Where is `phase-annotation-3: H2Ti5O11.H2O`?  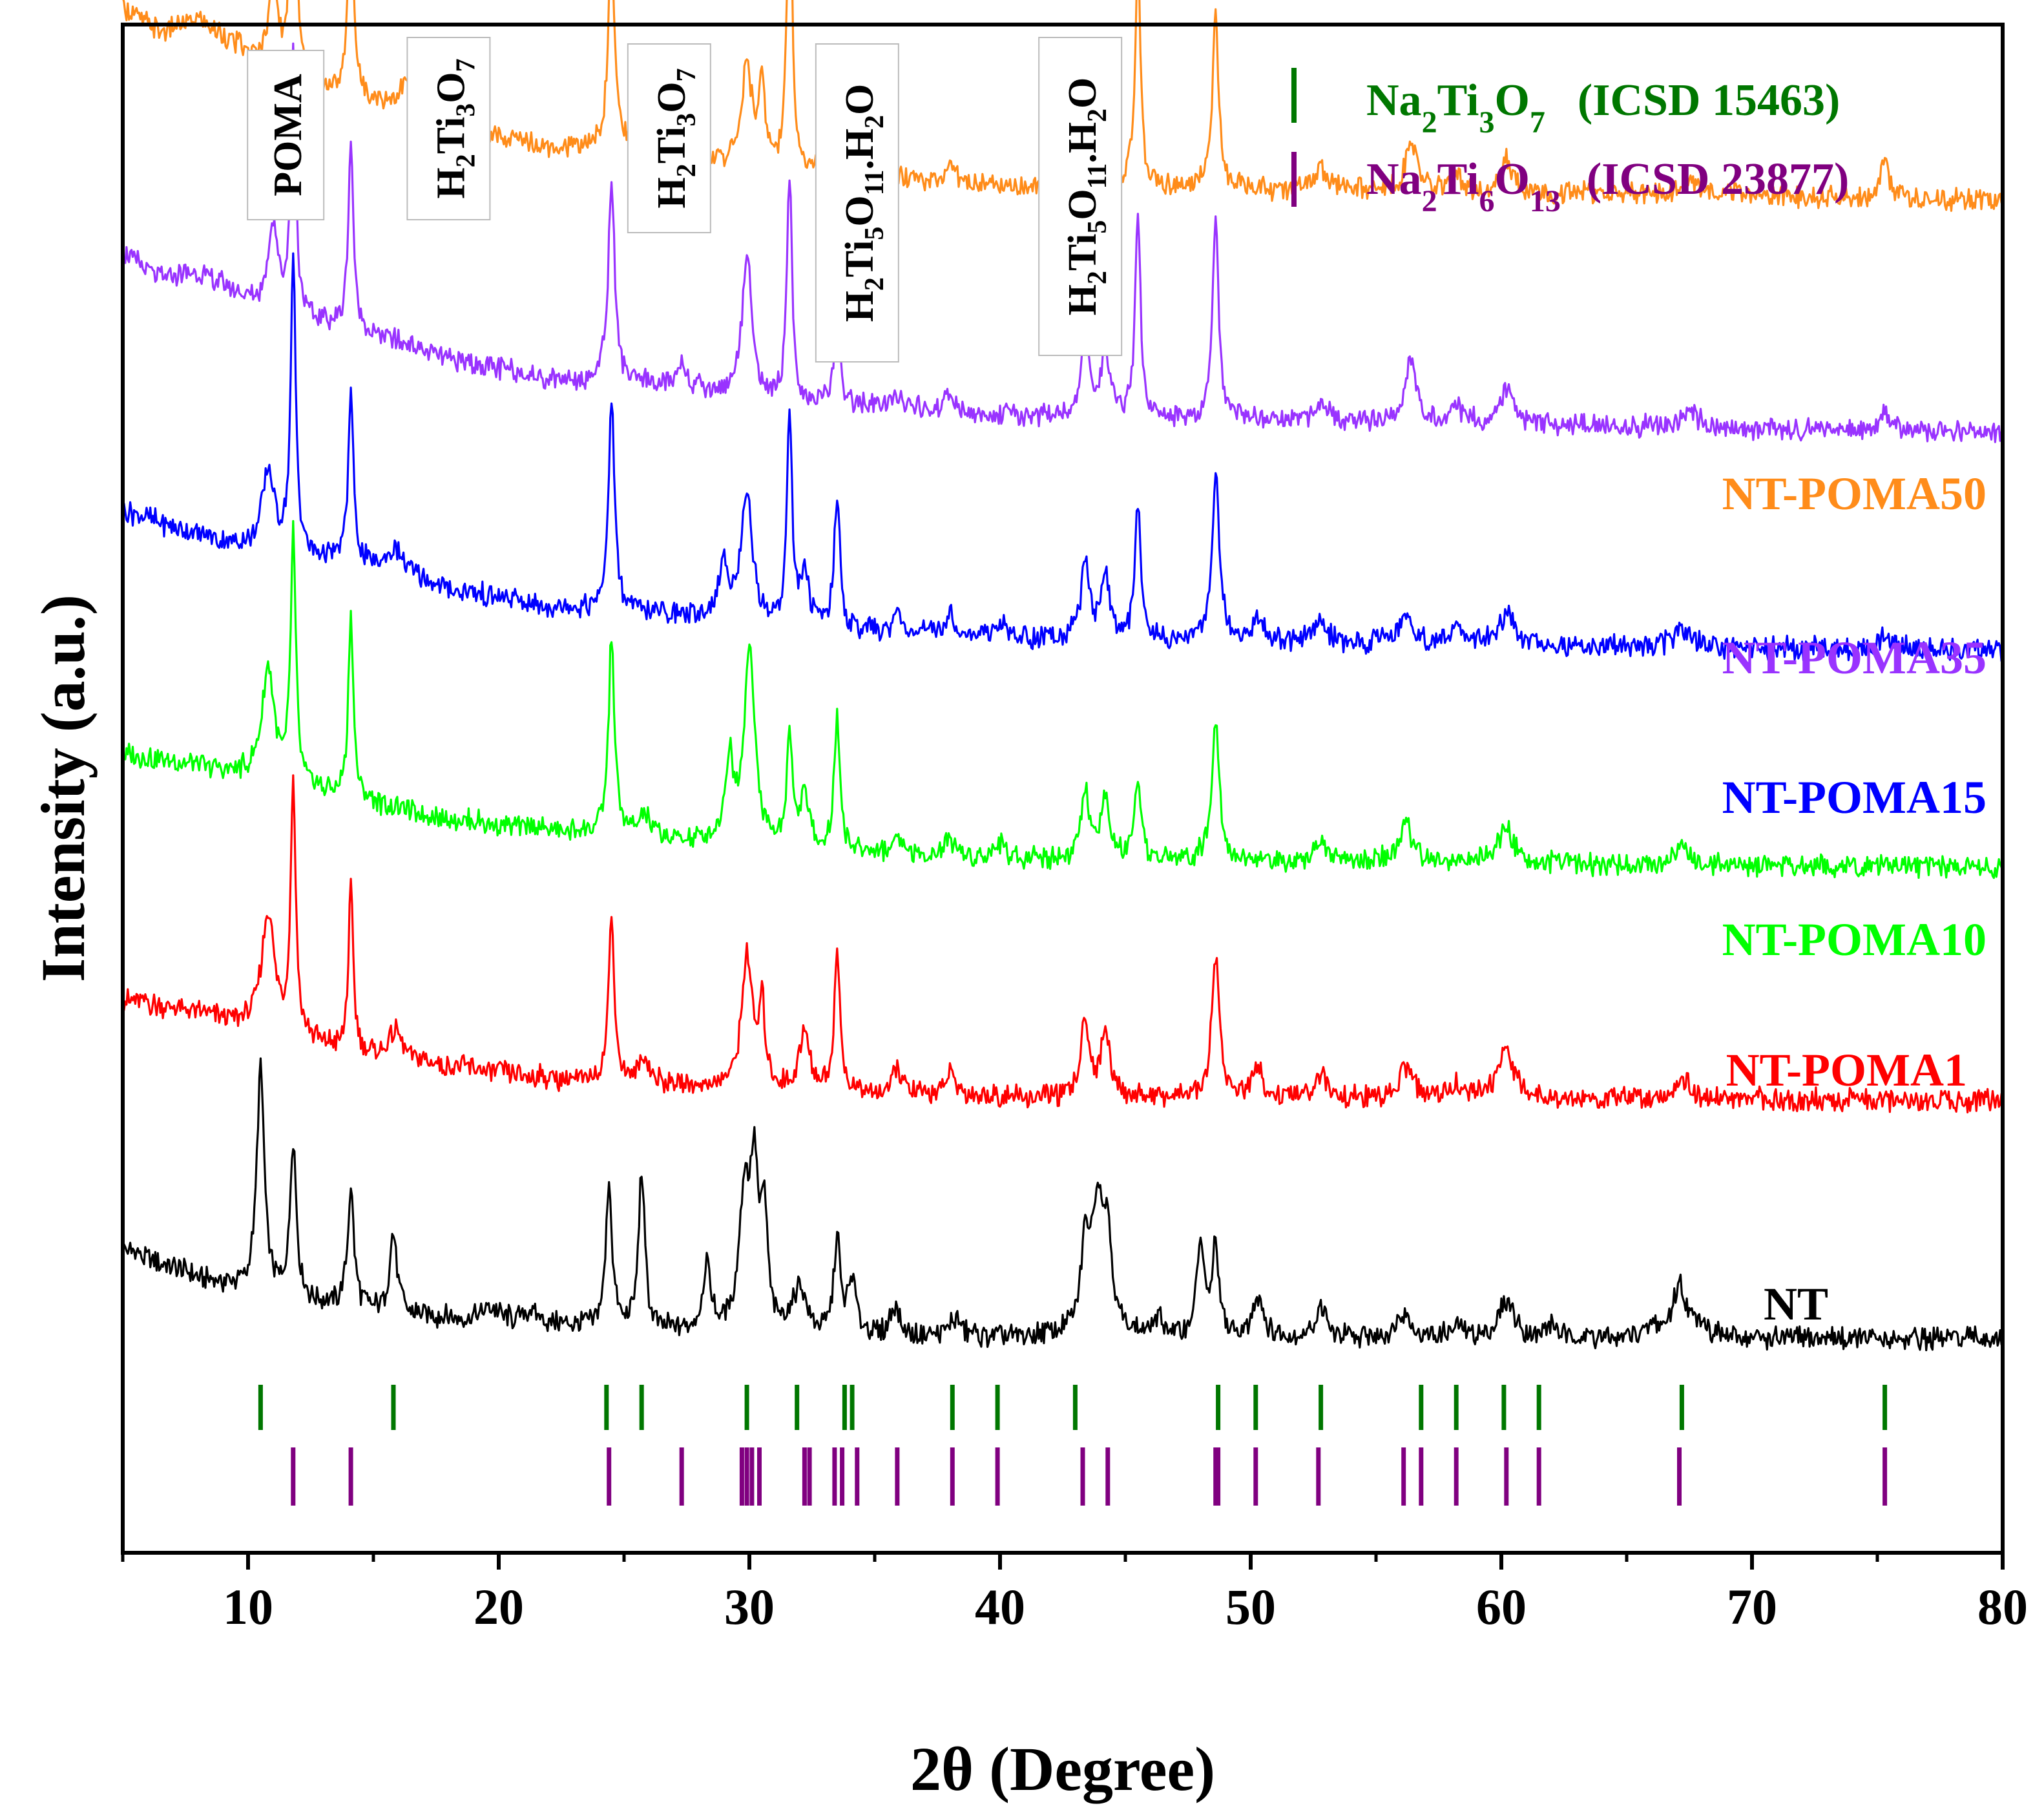
phase-annotation-3: H2Ti5O11.H2O is located at coordinates (857, 203).